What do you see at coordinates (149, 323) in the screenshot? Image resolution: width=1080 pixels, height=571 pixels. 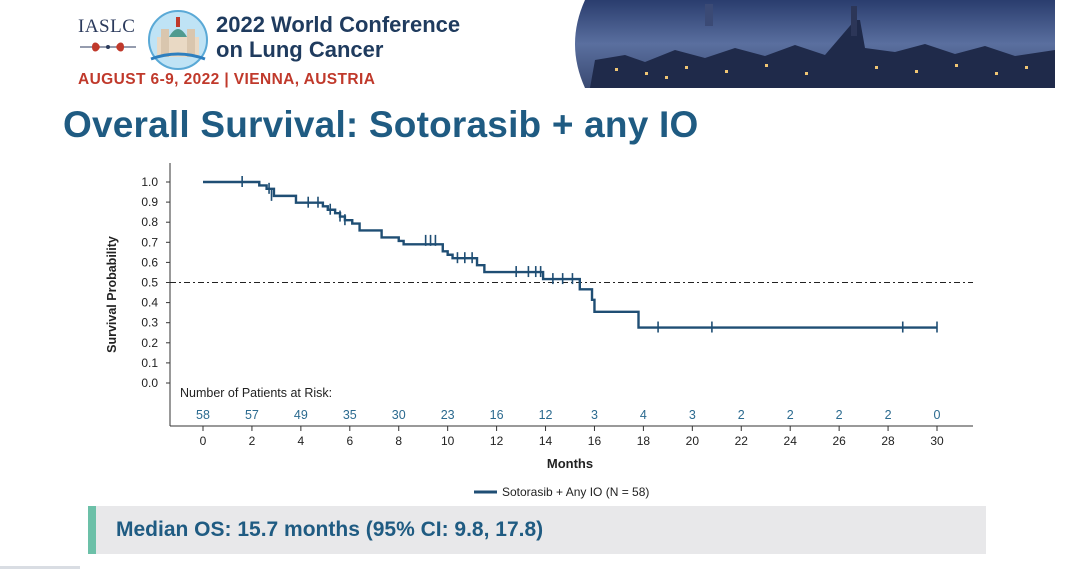 I see `y-tick-label: 0.3` at bounding box center [149, 323].